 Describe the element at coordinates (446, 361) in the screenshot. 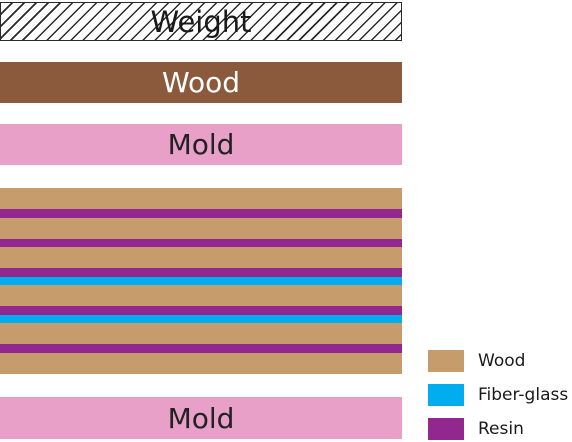

I see `legend-swatch-wood` at that location.